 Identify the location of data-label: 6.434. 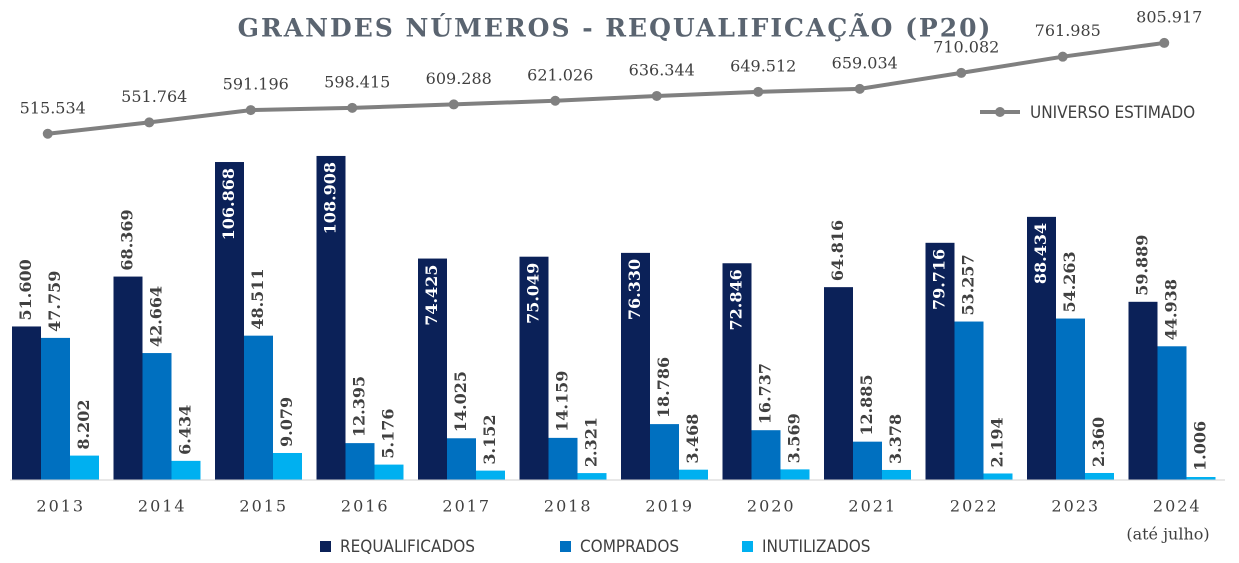
(185, 430).